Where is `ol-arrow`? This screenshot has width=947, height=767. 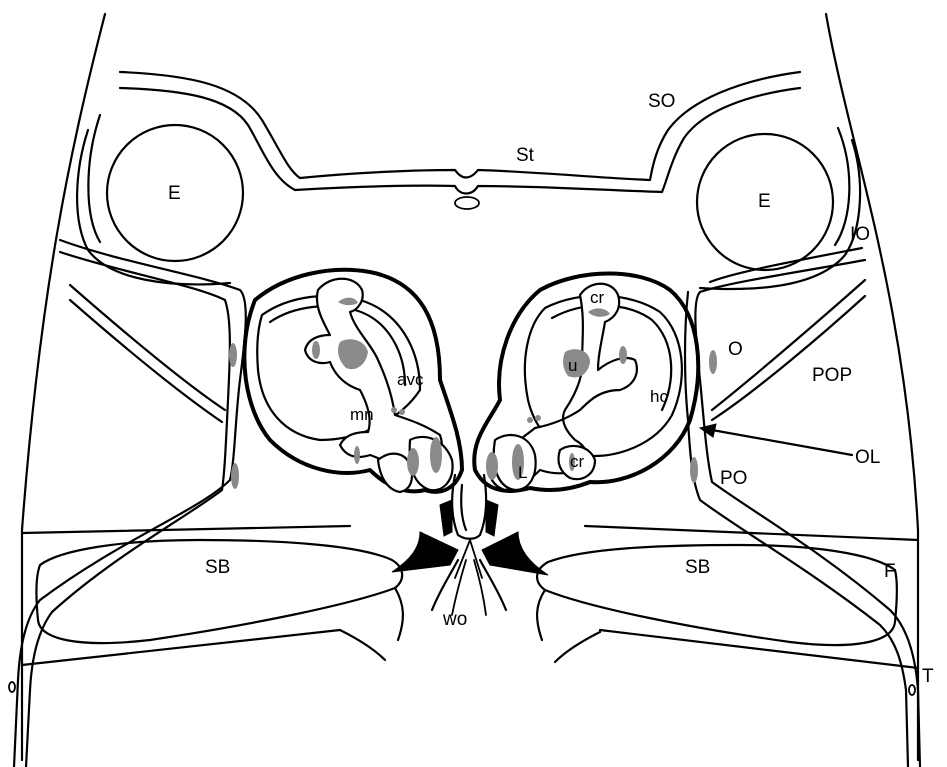 ol-arrow is located at coordinates (776, 440).